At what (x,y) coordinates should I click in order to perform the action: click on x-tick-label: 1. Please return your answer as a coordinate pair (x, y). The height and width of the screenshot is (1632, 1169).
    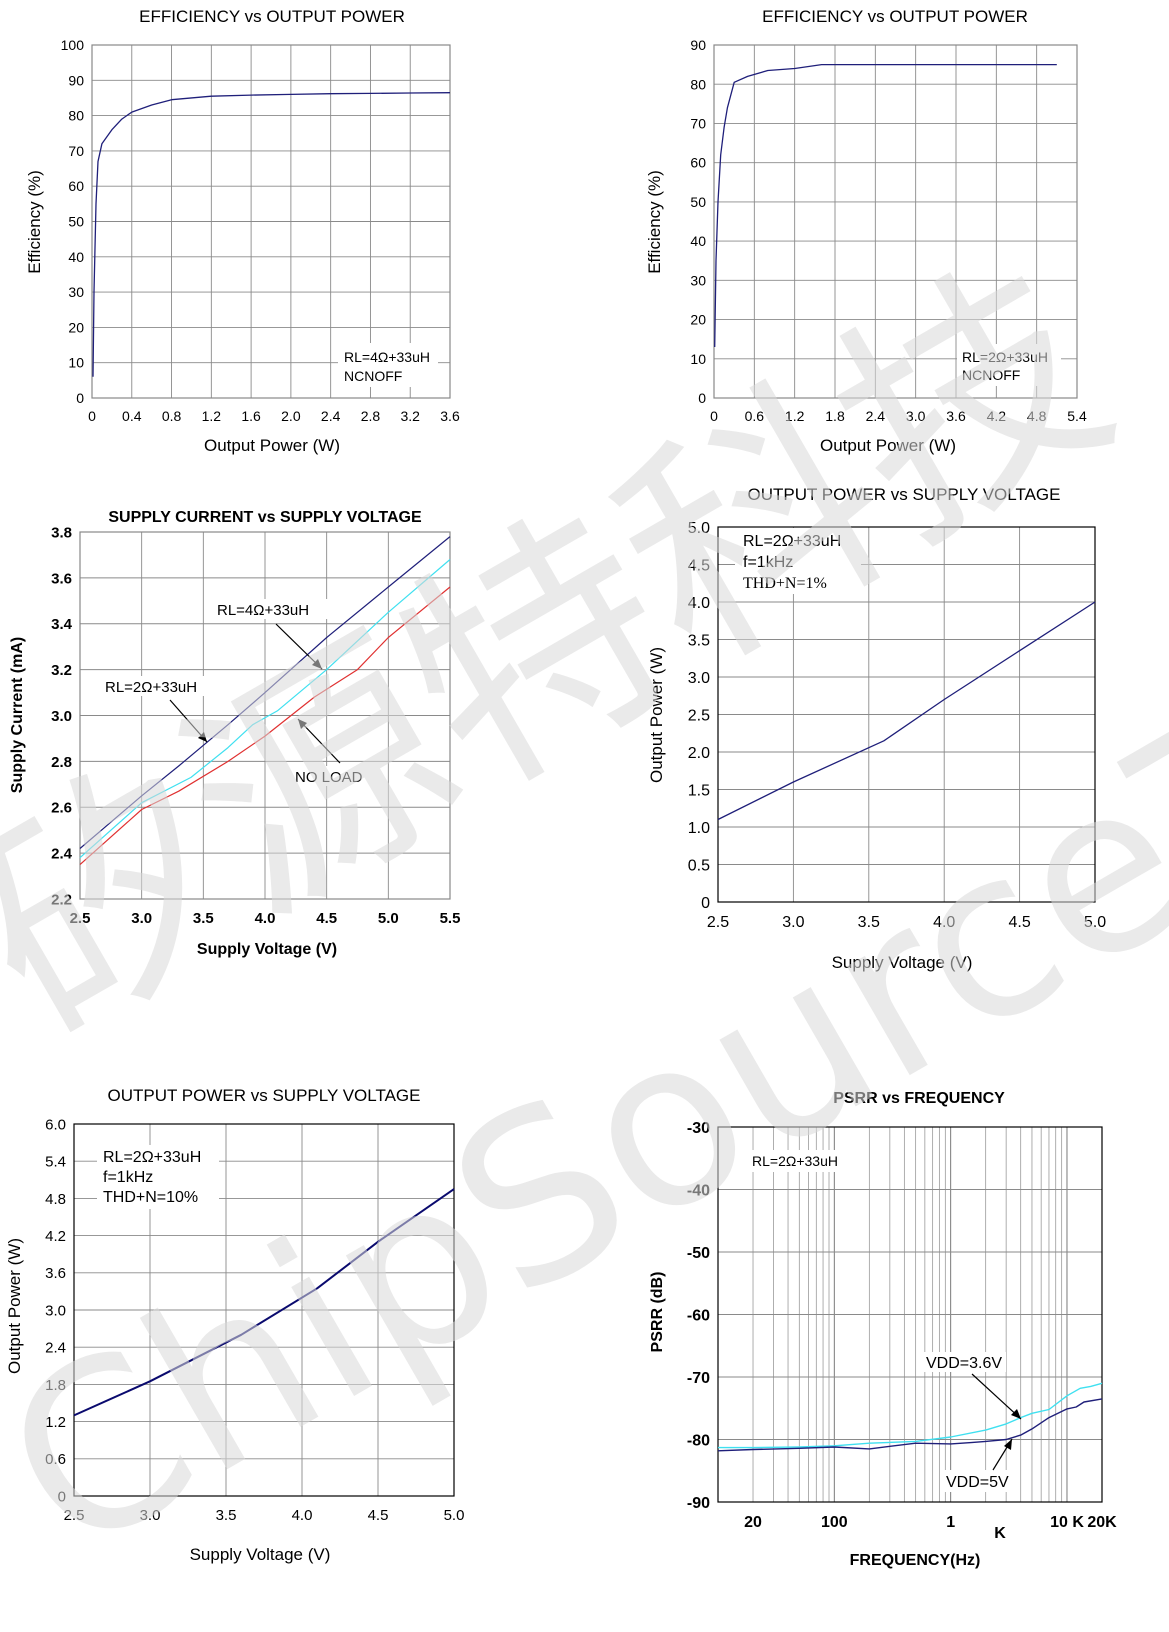
    Looking at the image, I should click on (950, 1522).